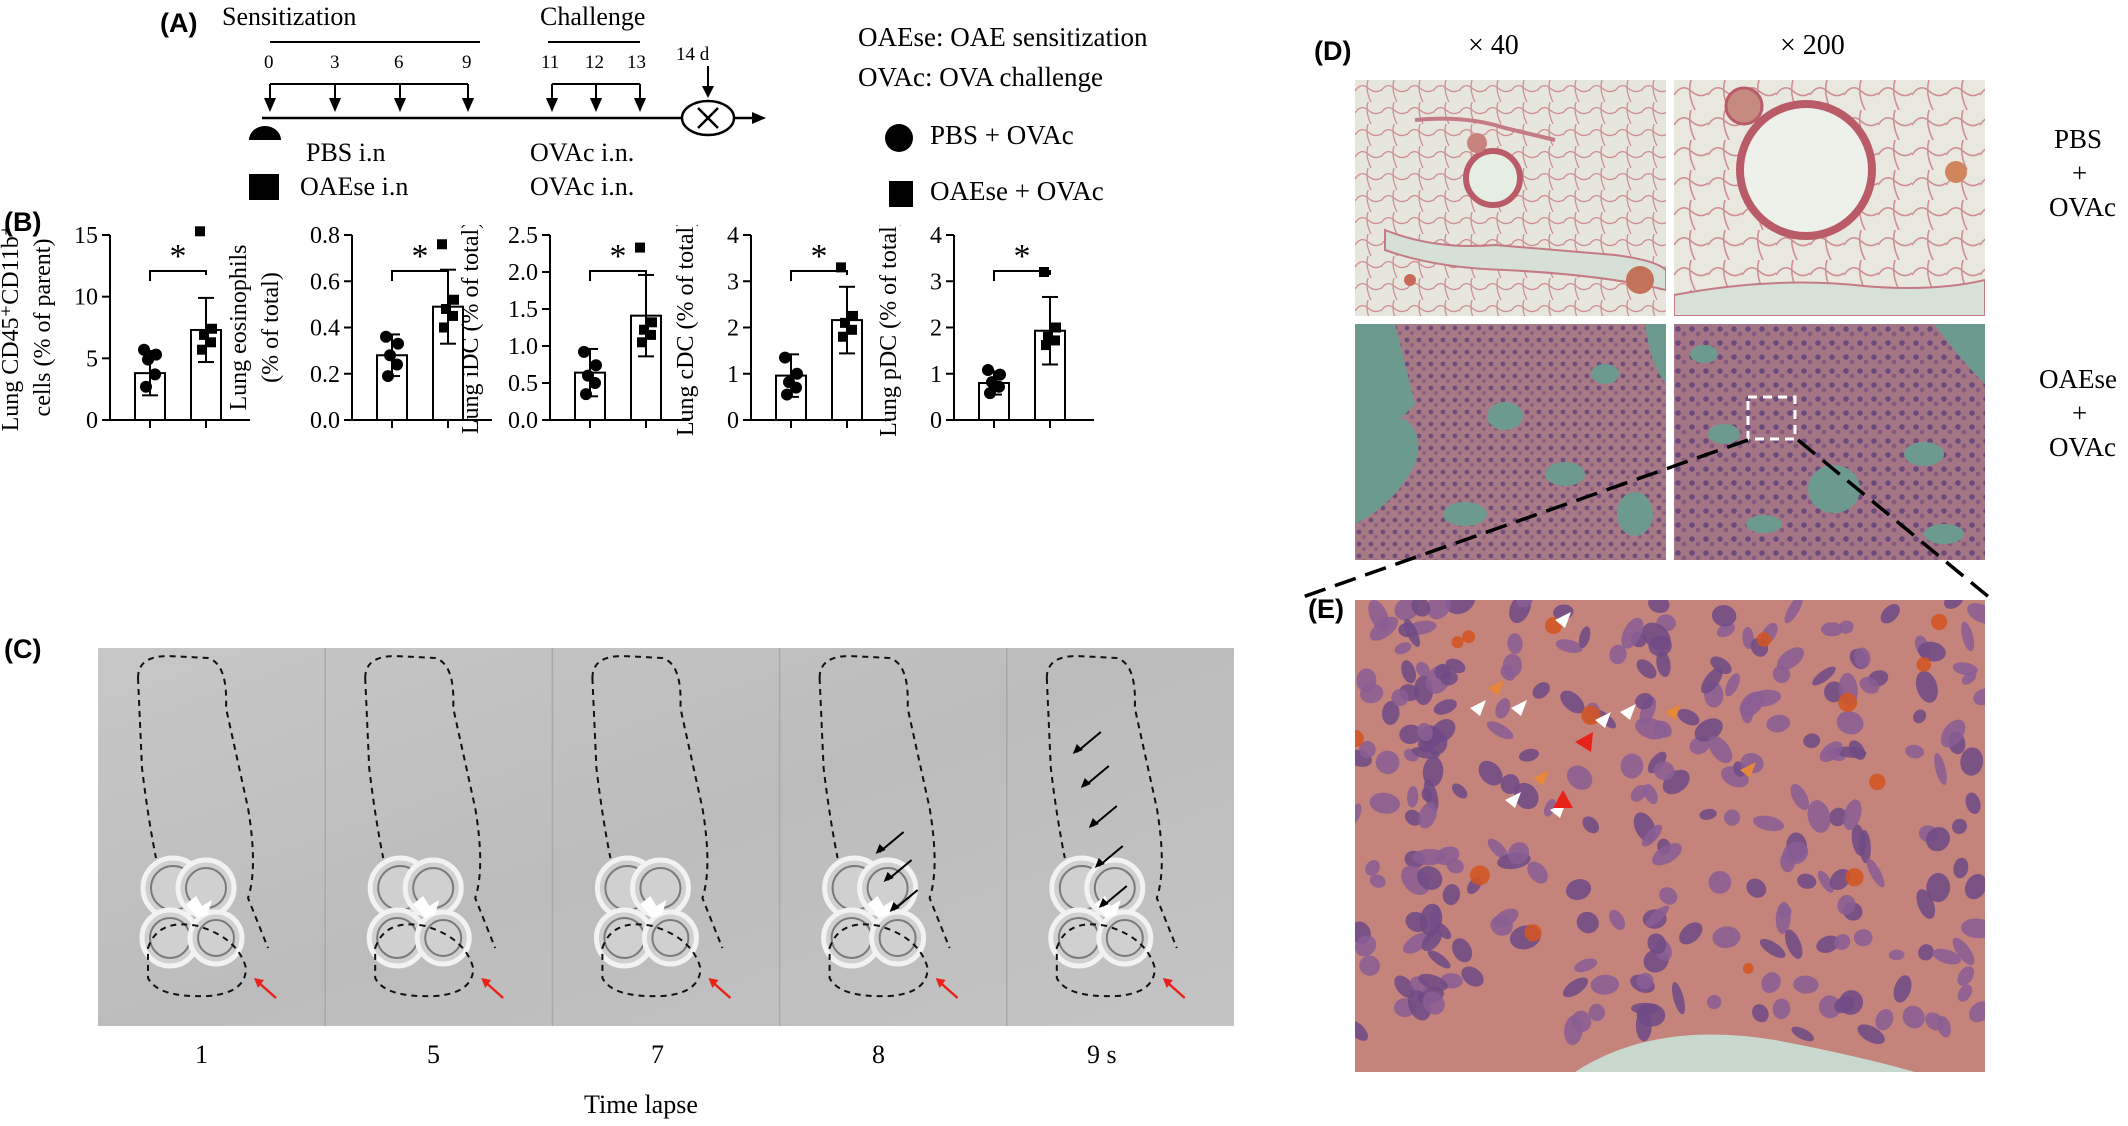 Image resolution: width=2128 pixels, height=1126 pixels. I want to click on y-tick-label: 1.0, so click(523, 347).